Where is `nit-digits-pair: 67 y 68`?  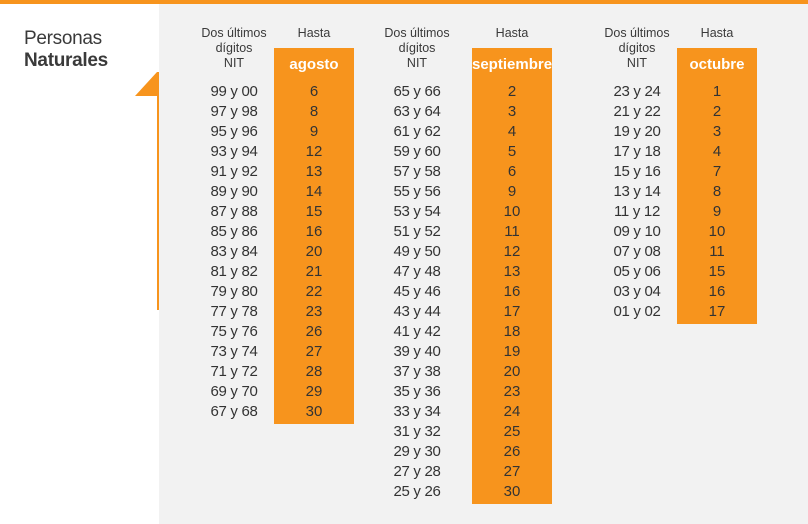
nit-digits-pair: 67 y 68 is located at coordinates (234, 411).